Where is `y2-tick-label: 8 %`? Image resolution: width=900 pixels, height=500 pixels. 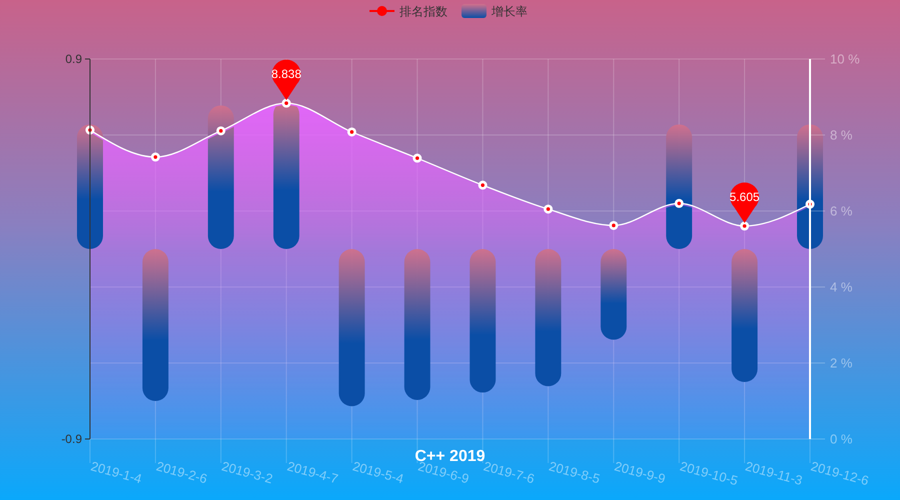
y2-tick-label: 8 % is located at coordinates (841, 135).